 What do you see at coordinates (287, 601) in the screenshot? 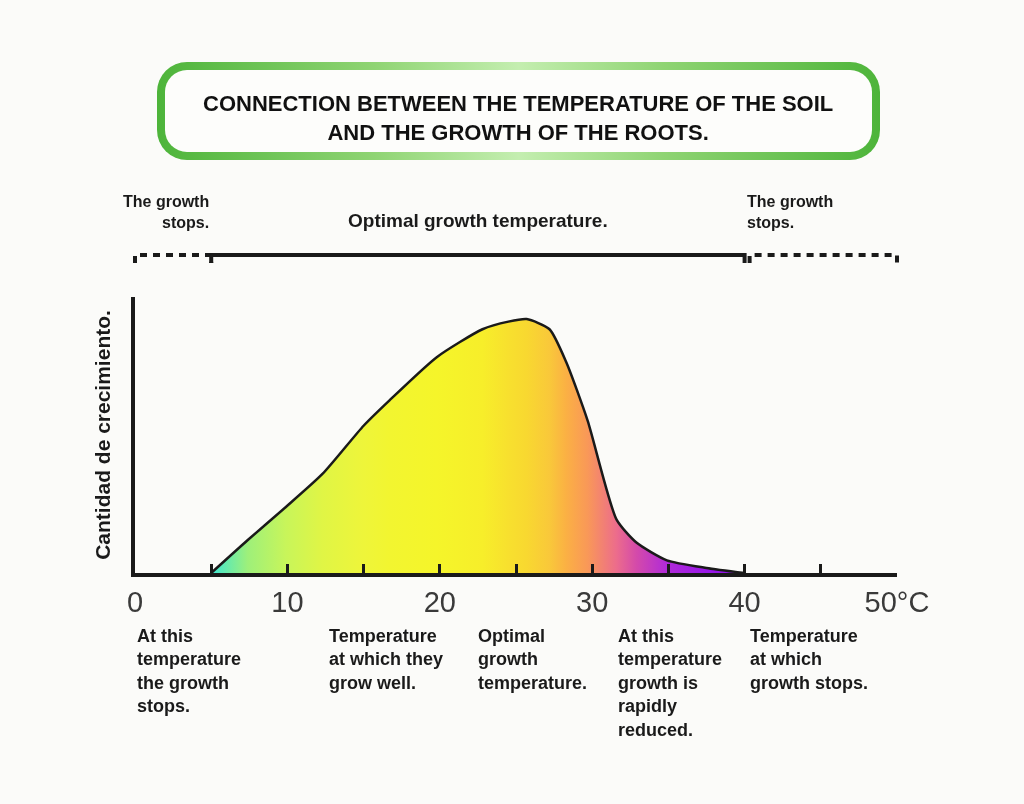
I see `x-tick-label: 10` at bounding box center [287, 601].